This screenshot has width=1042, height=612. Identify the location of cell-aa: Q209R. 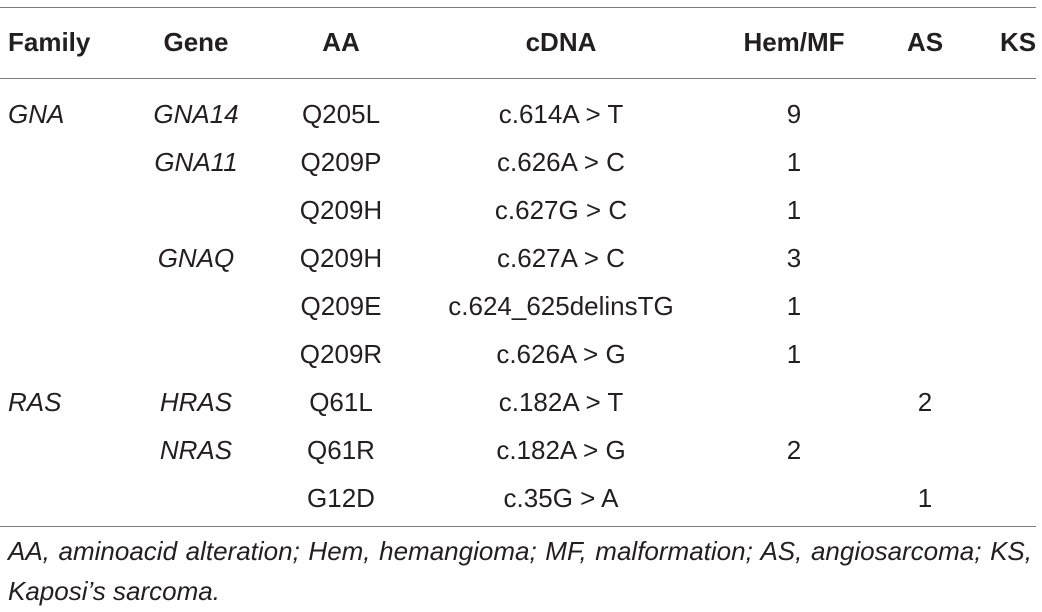
(341, 354).